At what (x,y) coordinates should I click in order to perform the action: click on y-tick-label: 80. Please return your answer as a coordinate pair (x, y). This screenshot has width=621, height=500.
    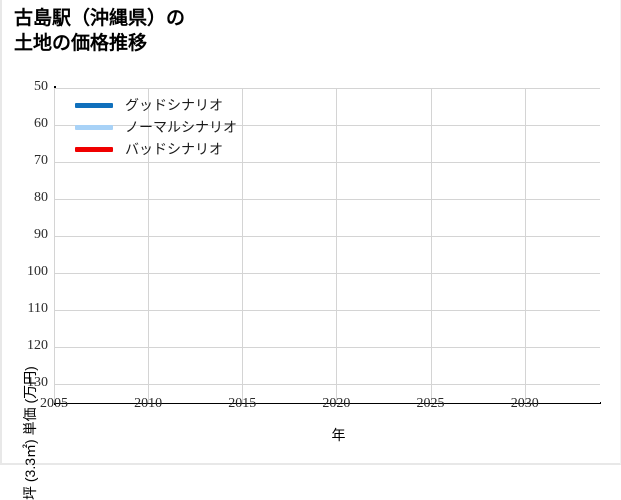
    Looking at the image, I should click on (41, 198).